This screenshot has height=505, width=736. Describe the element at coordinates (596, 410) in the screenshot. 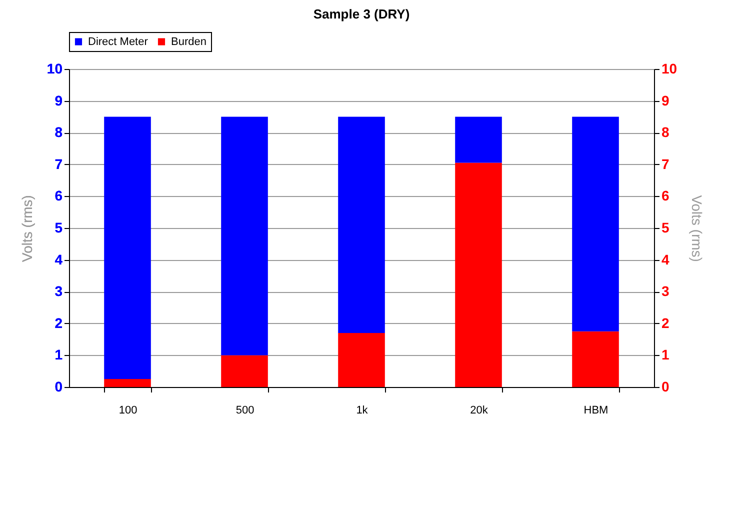

I see `x-tick-label: HBM` at that location.